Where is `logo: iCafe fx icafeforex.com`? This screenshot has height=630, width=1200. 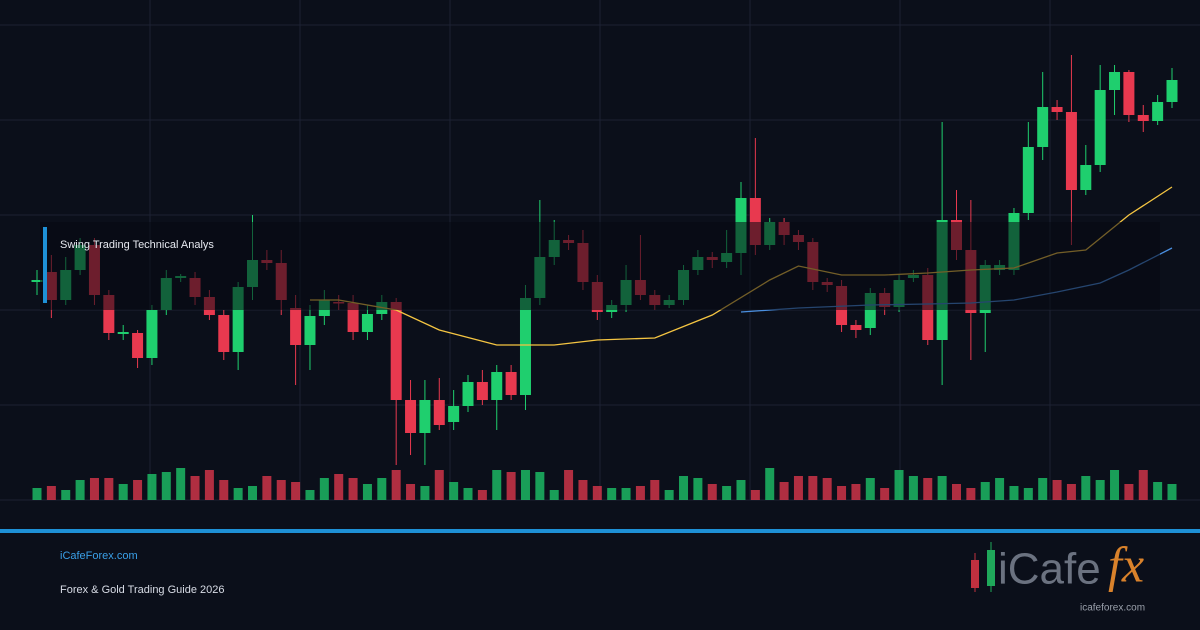
logo: iCafe fx icafeforex.com is located at coordinates (1058, 575).